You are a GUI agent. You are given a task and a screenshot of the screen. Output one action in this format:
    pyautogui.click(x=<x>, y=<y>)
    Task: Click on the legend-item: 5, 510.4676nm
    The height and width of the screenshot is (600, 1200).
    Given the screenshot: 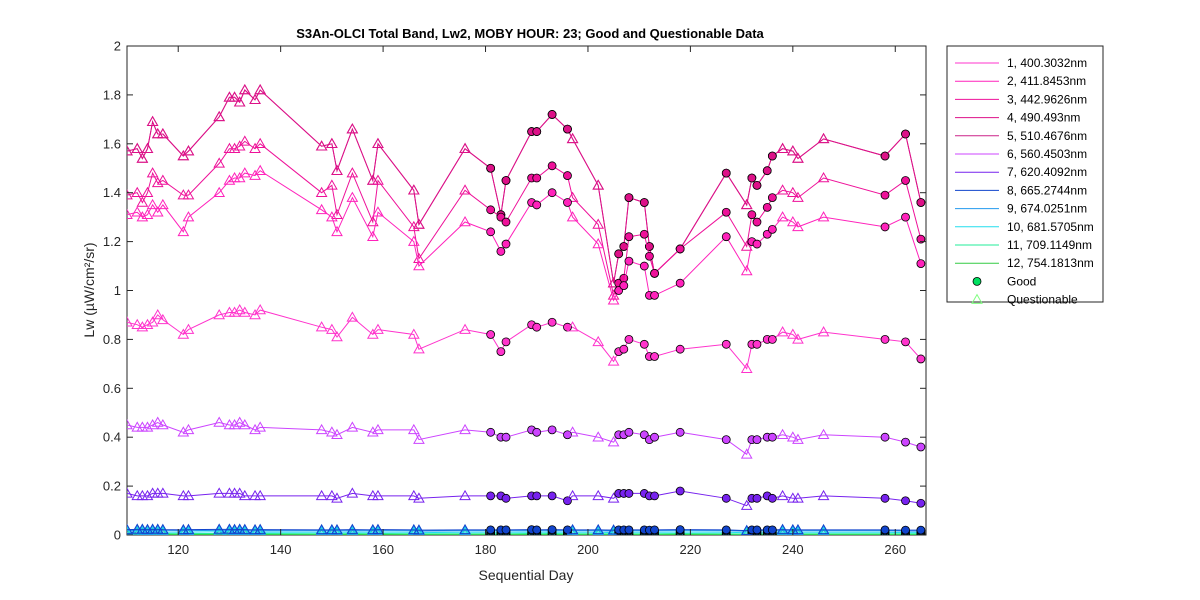 What is the action you would take?
    pyautogui.click(x=1021, y=136)
    